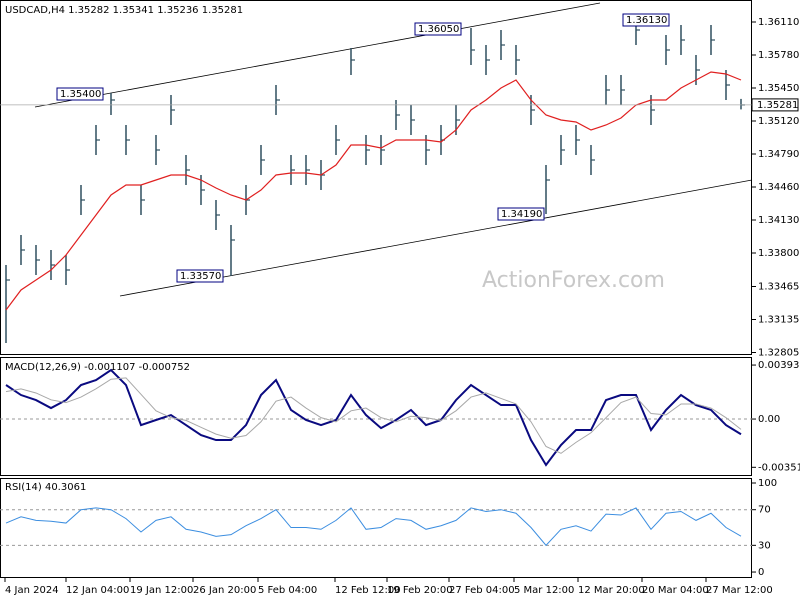  Describe the element at coordinates (778, 154) in the screenshot. I see `y-tick-label: 1.34790` at that location.